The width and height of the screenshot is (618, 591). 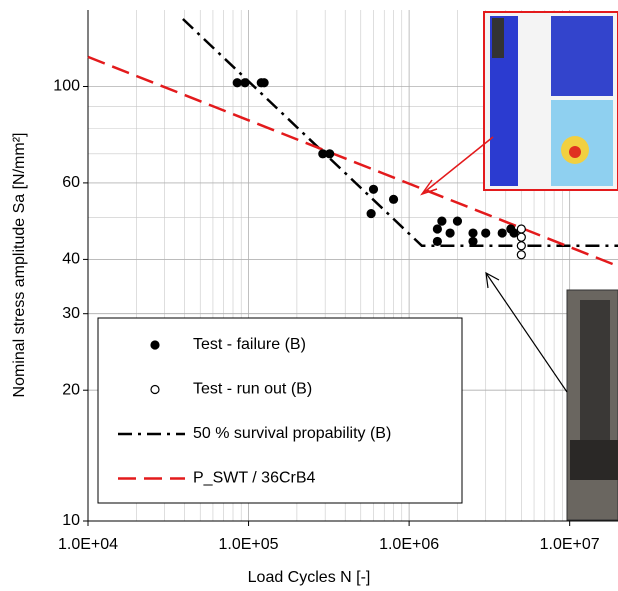 I want to click on inset-fem, so click(x=550, y=101).